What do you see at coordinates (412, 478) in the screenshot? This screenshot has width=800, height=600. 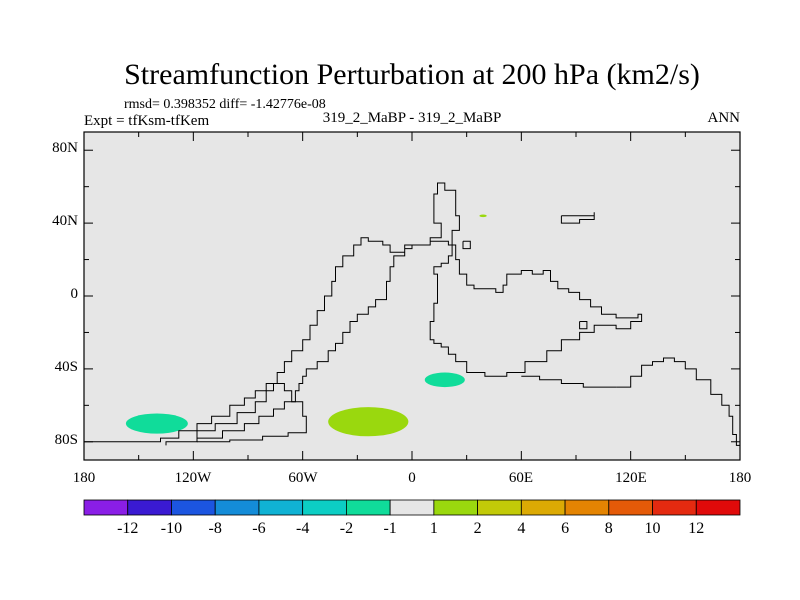 I see `x-tick-label-0: 0` at bounding box center [412, 478].